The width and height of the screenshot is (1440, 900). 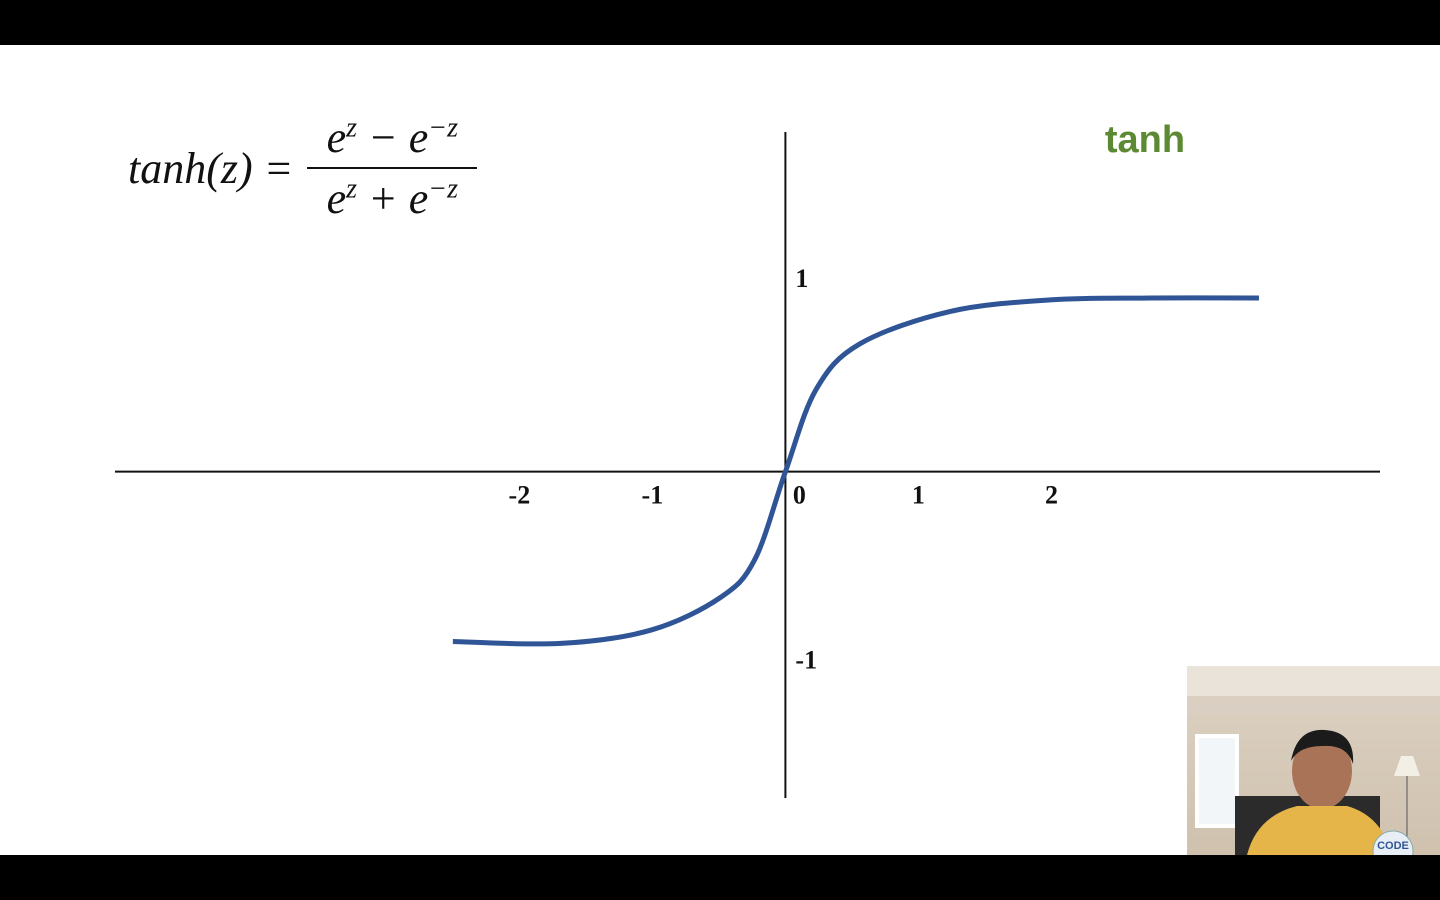 What do you see at coordinates (1393, 846) in the screenshot?
I see `logo-text: CODE` at bounding box center [1393, 846].